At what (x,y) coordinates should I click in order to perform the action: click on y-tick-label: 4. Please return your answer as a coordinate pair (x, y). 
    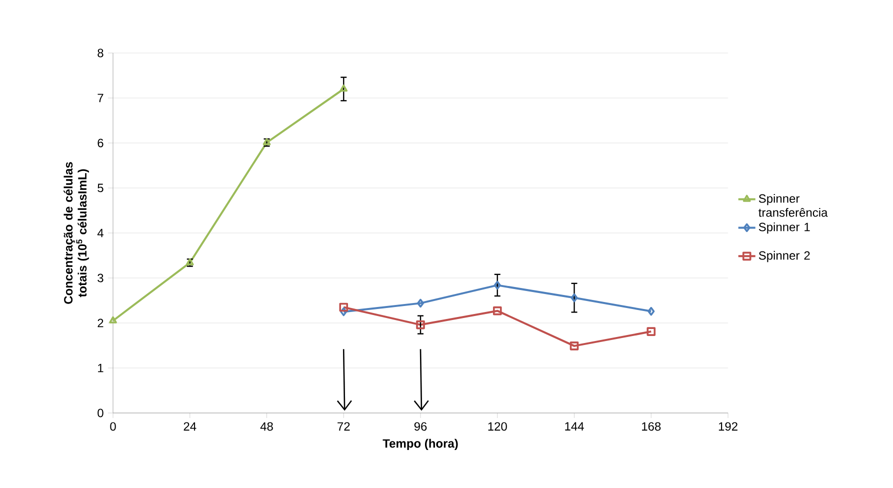
    Looking at the image, I should click on (100, 233).